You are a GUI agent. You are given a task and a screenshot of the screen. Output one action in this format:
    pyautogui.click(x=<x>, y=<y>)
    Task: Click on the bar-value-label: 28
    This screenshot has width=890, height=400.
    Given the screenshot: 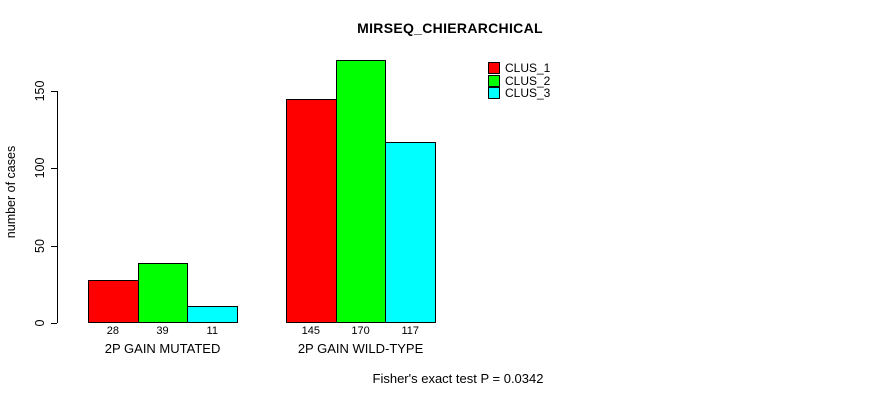 What is the action you would take?
    pyautogui.click(x=112, y=331)
    